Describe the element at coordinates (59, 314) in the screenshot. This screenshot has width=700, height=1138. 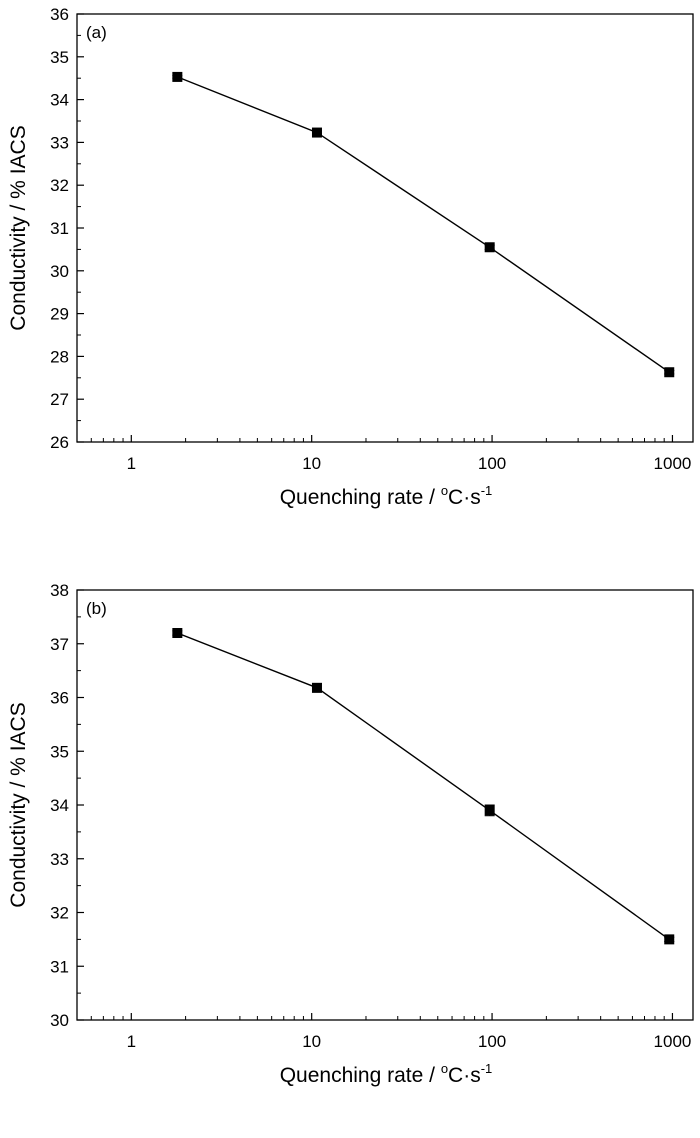
I see `y-tick-label: 29` at that location.